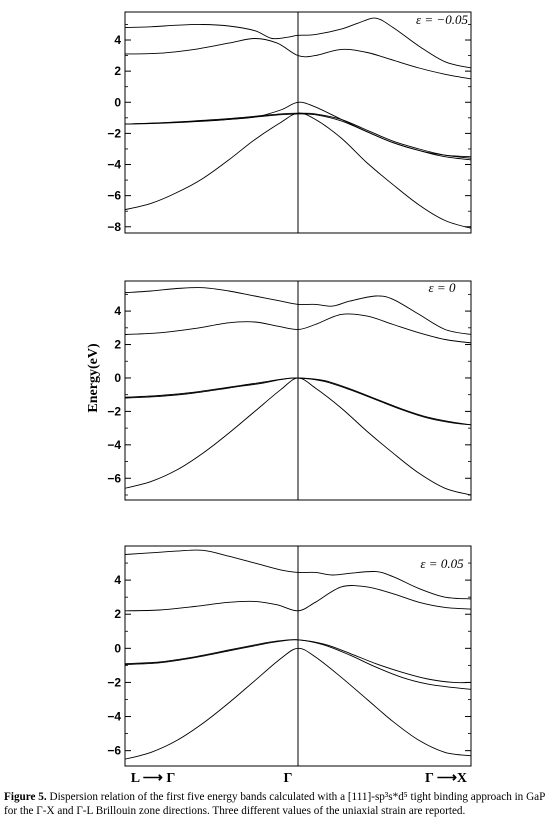  Describe the element at coordinates (25, 797) in the screenshot. I see `caption-label: Figure 5.` at that location.